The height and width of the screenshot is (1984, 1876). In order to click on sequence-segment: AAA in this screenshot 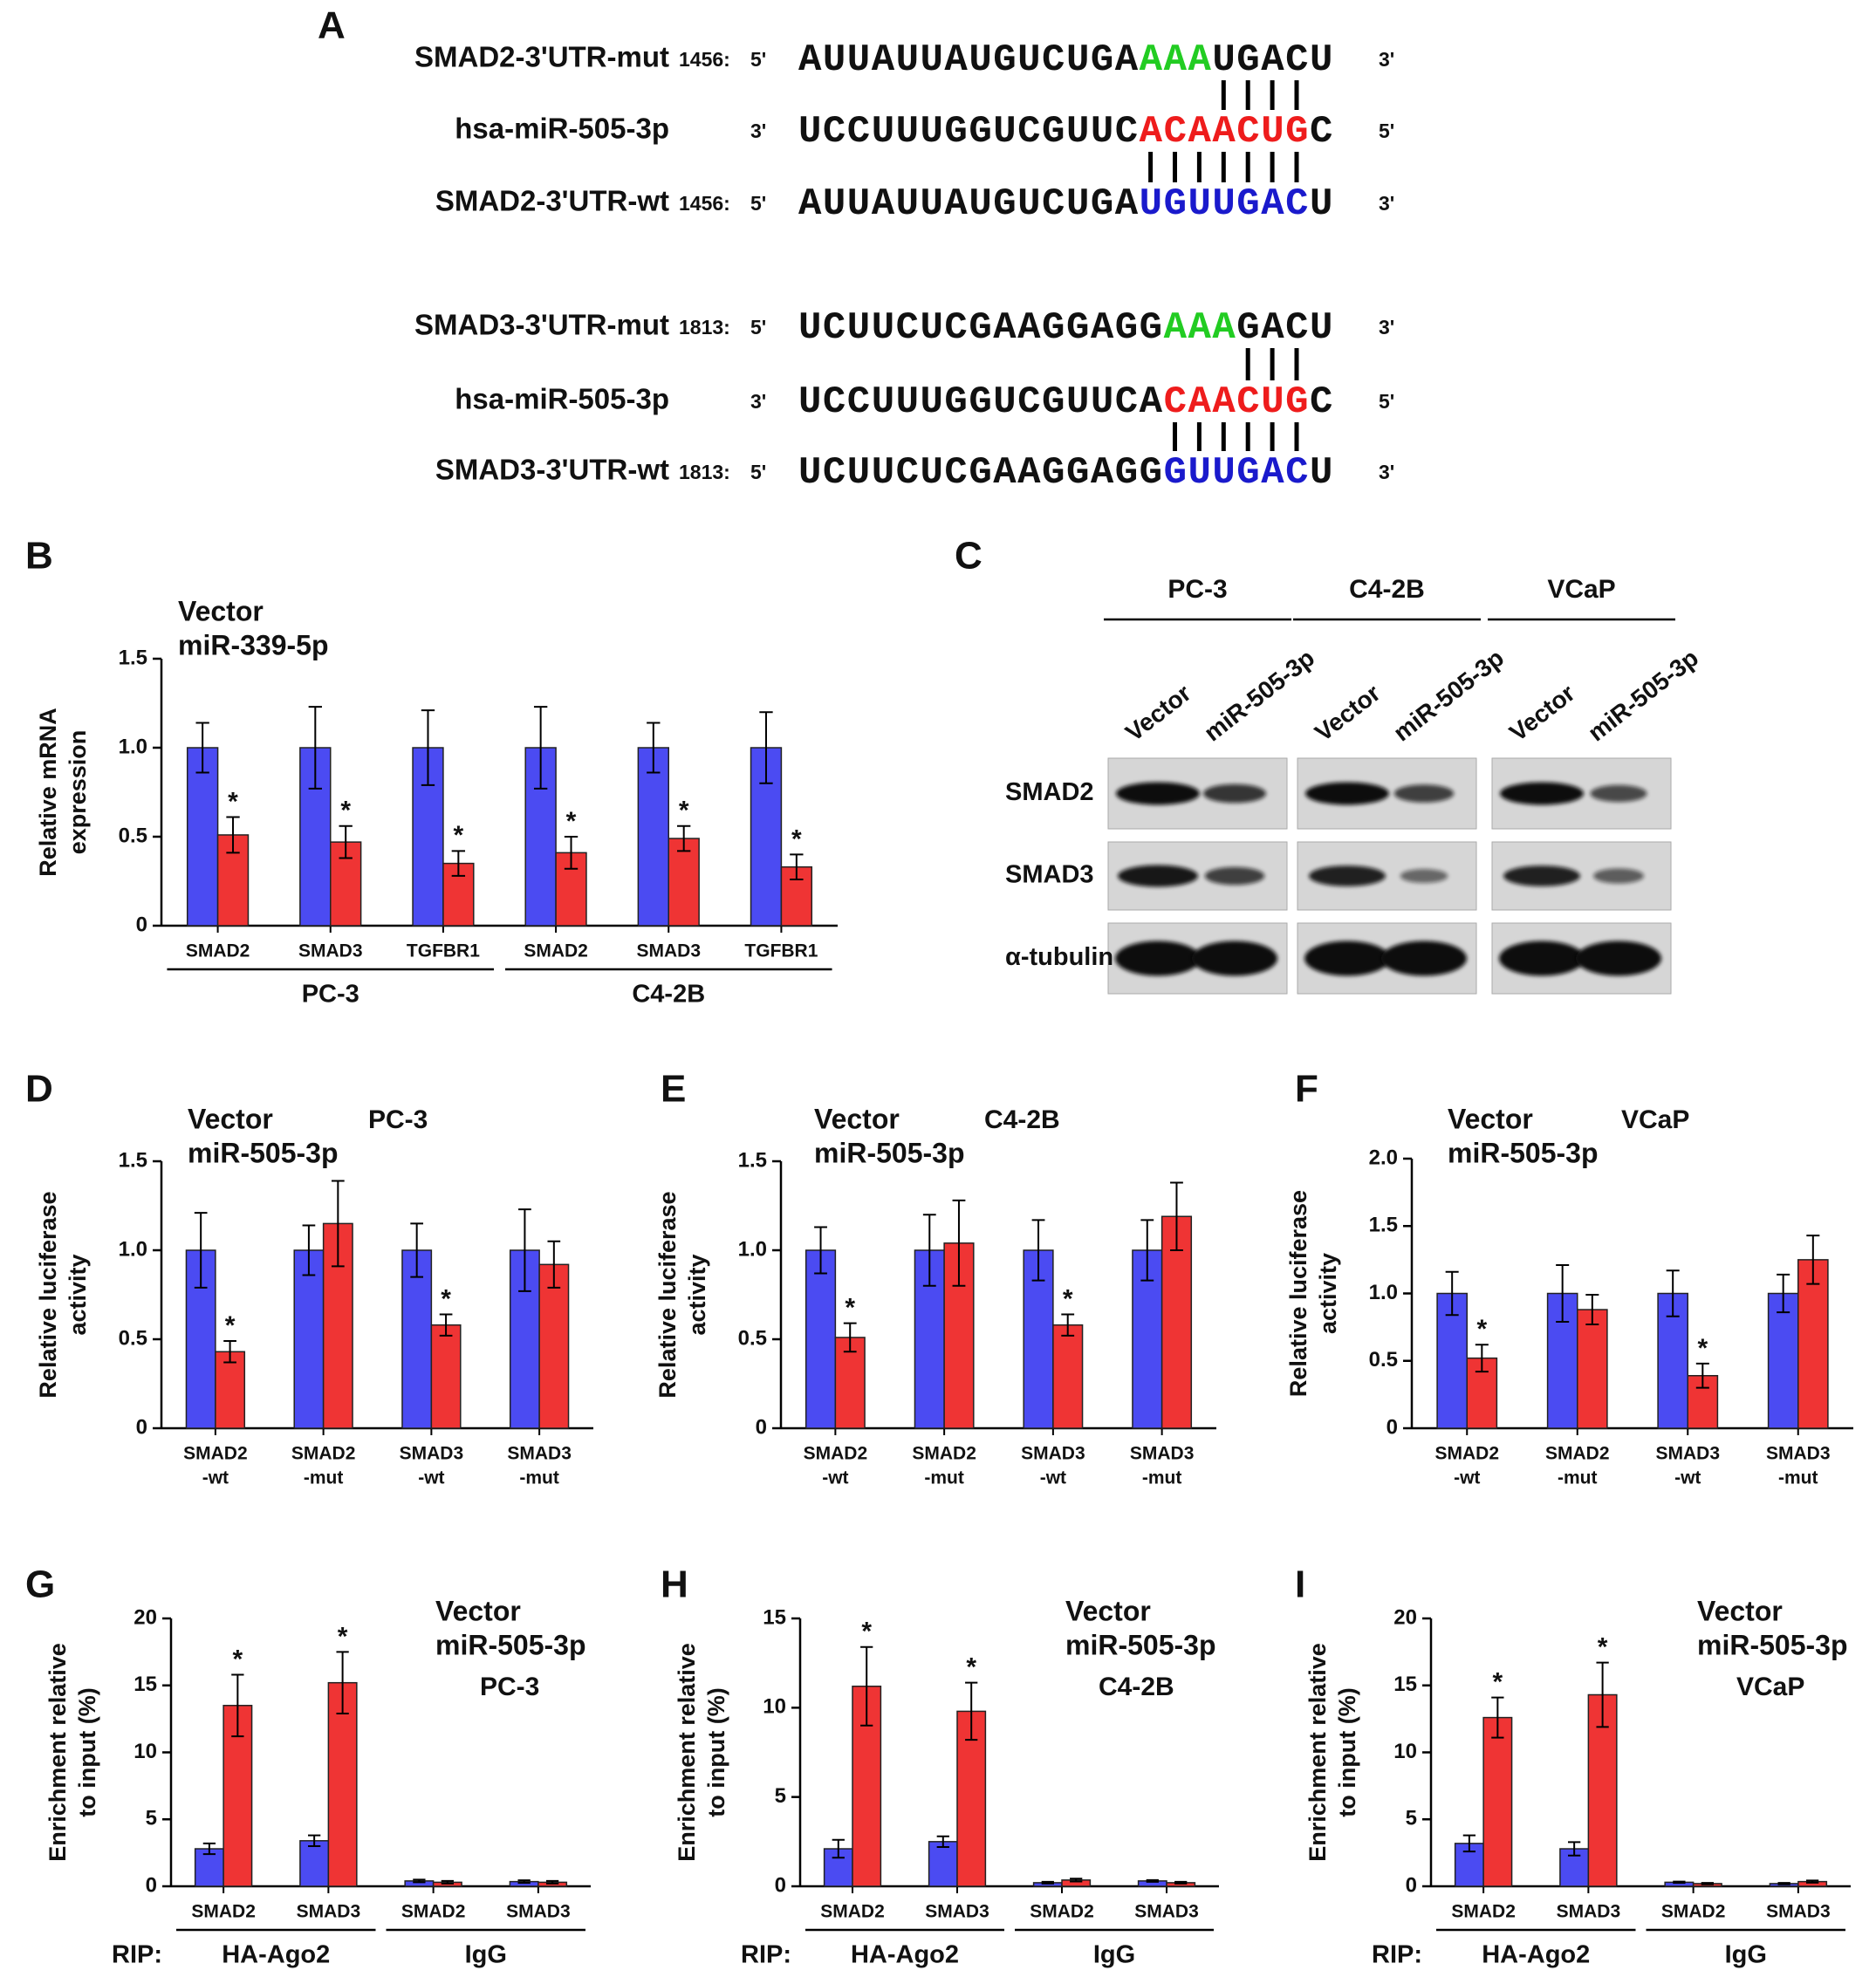, I will do `click(1176, 60)`.